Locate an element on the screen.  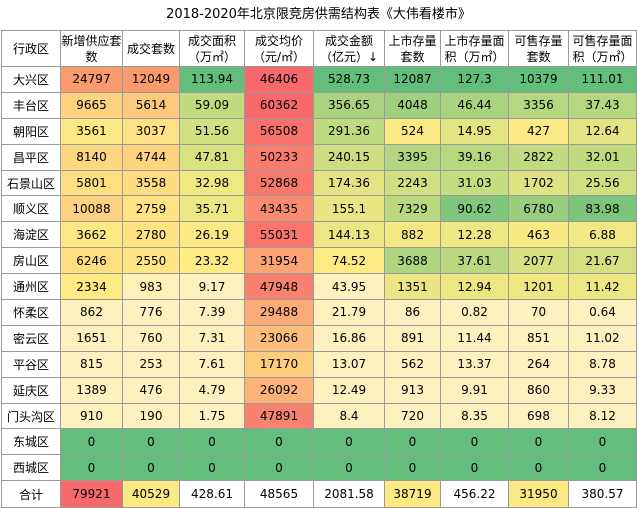
value-cell: 7.31 is located at coordinates (212, 338).